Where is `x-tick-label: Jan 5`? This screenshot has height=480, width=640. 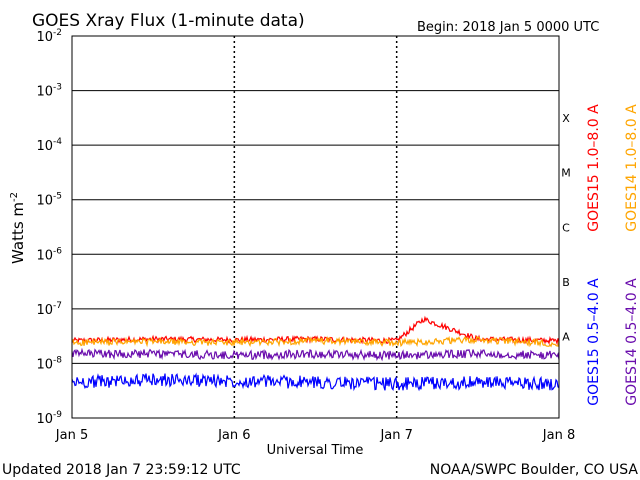
x-tick-label: Jan 5 is located at coordinates (71, 435).